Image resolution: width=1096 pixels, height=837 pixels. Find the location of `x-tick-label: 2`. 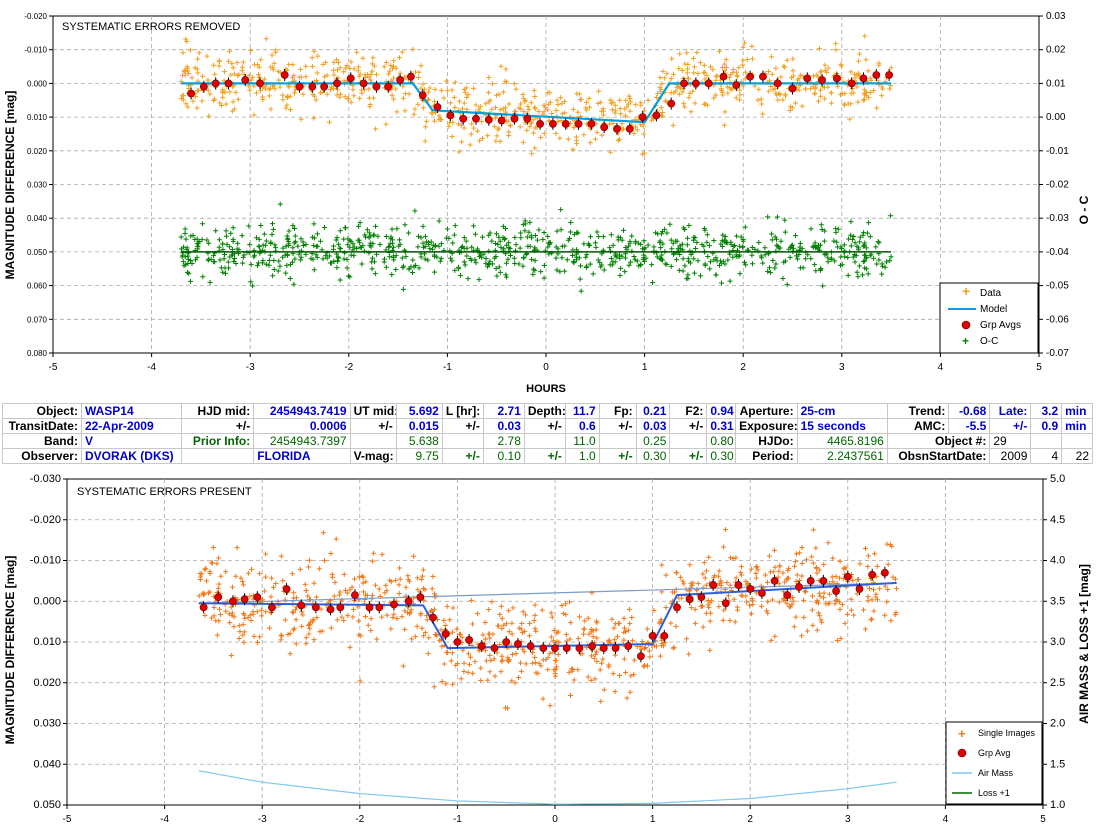

x-tick-label: 2 is located at coordinates (750, 819).